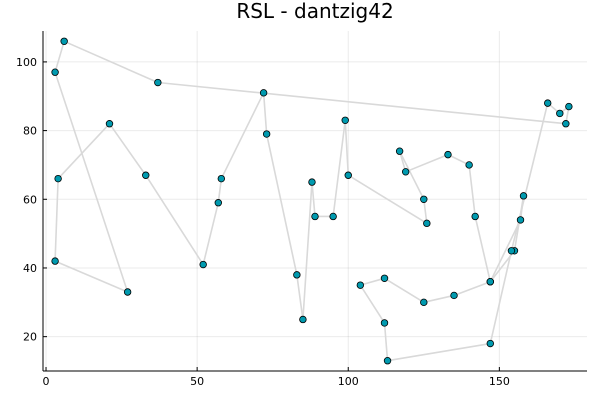 The image size is (600, 400). What do you see at coordinates (30, 337) in the screenshot?
I see `y-tick-label: 20` at bounding box center [30, 337].